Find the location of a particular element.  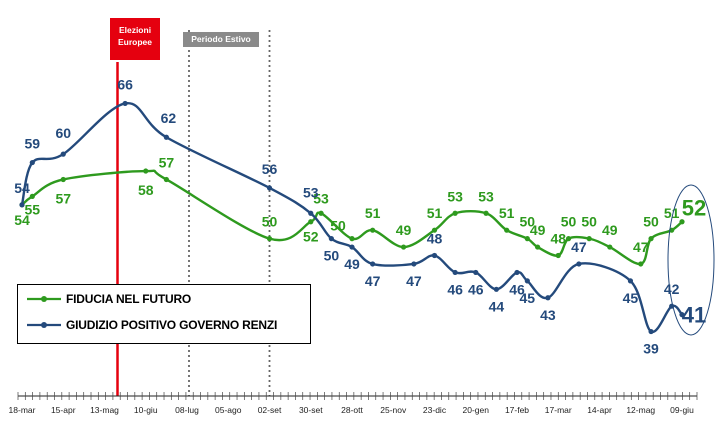

fiducia-data-label: 48 is located at coordinates (558, 239).